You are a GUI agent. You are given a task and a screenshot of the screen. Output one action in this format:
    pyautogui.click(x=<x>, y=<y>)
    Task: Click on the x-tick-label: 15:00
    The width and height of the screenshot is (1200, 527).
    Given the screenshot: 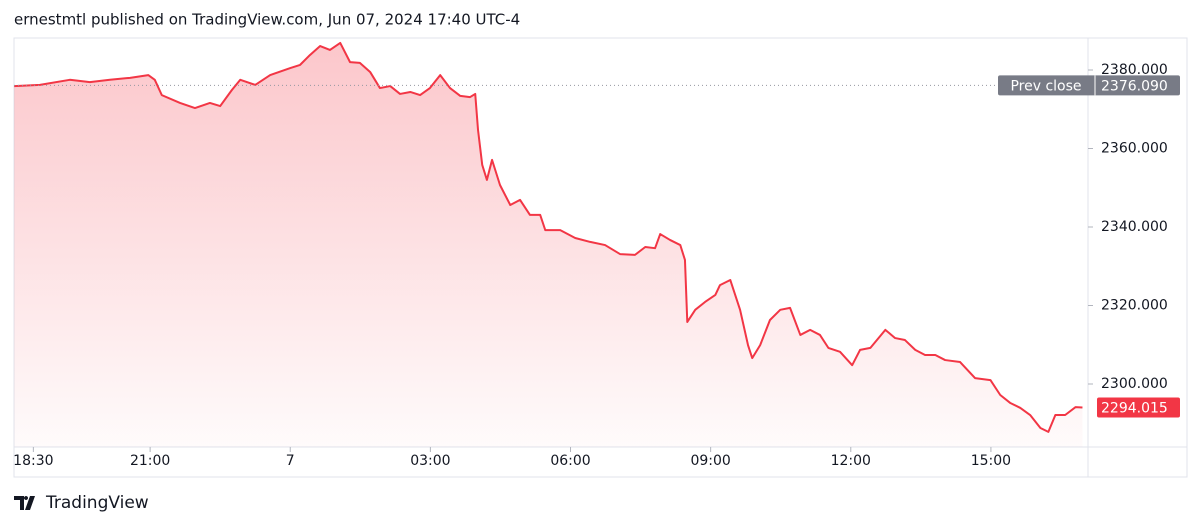 What is the action you would take?
    pyautogui.click(x=991, y=461)
    